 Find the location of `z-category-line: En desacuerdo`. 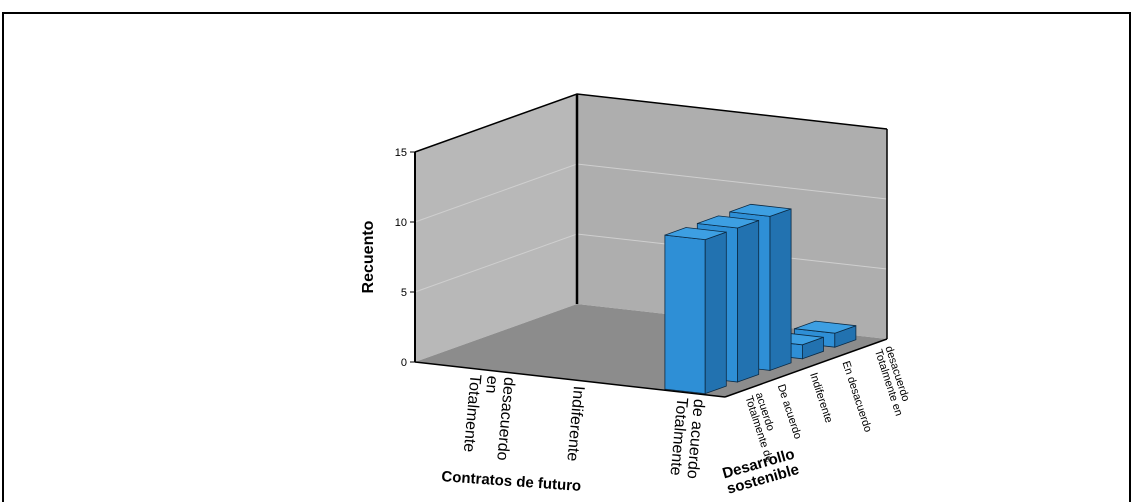

z-category-line: En desacuerdo is located at coordinates (857, 397).